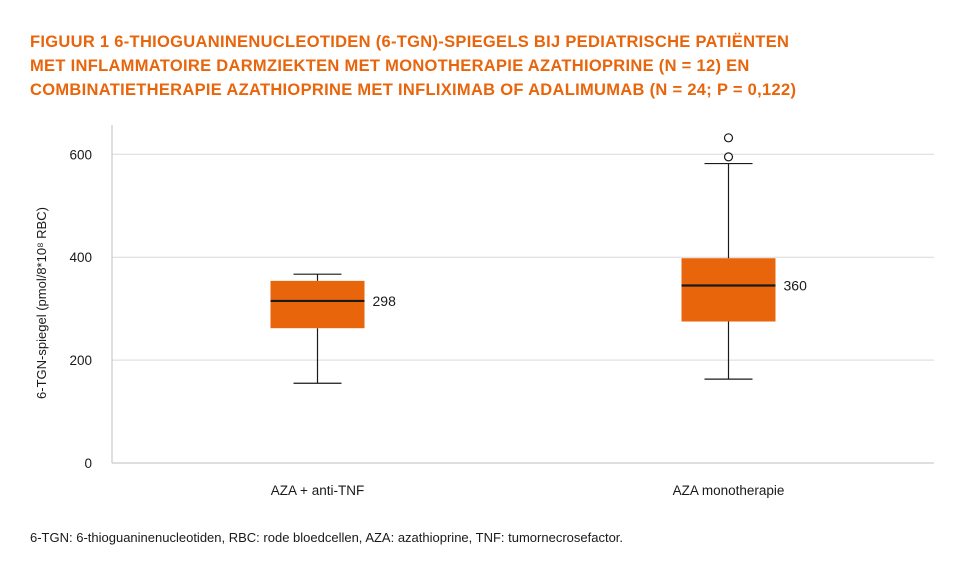 This screenshot has height=581, width=964. What do you see at coordinates (729, 490) in the screenshot?
I see `x-category-label: AZA monotherapie` at bounding box center [729, 490].